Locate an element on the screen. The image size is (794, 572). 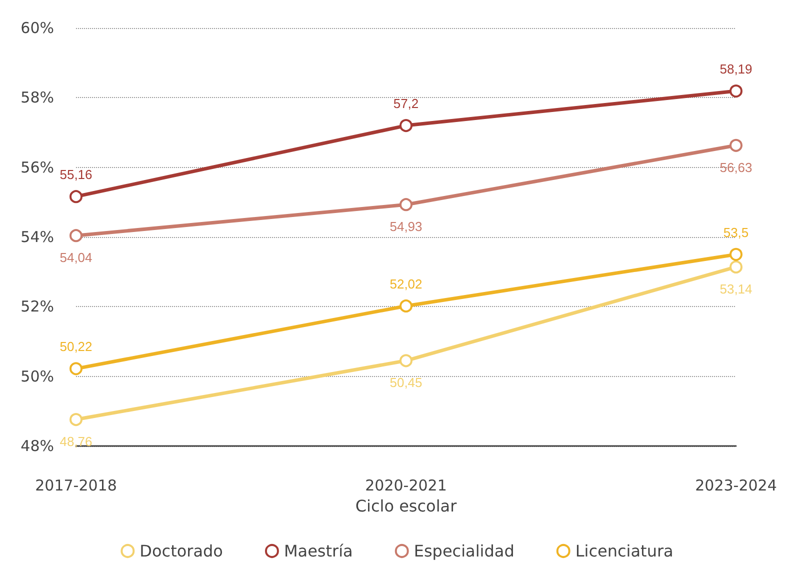
legend-label: Licenciatura is located at coordinates (624, 551).